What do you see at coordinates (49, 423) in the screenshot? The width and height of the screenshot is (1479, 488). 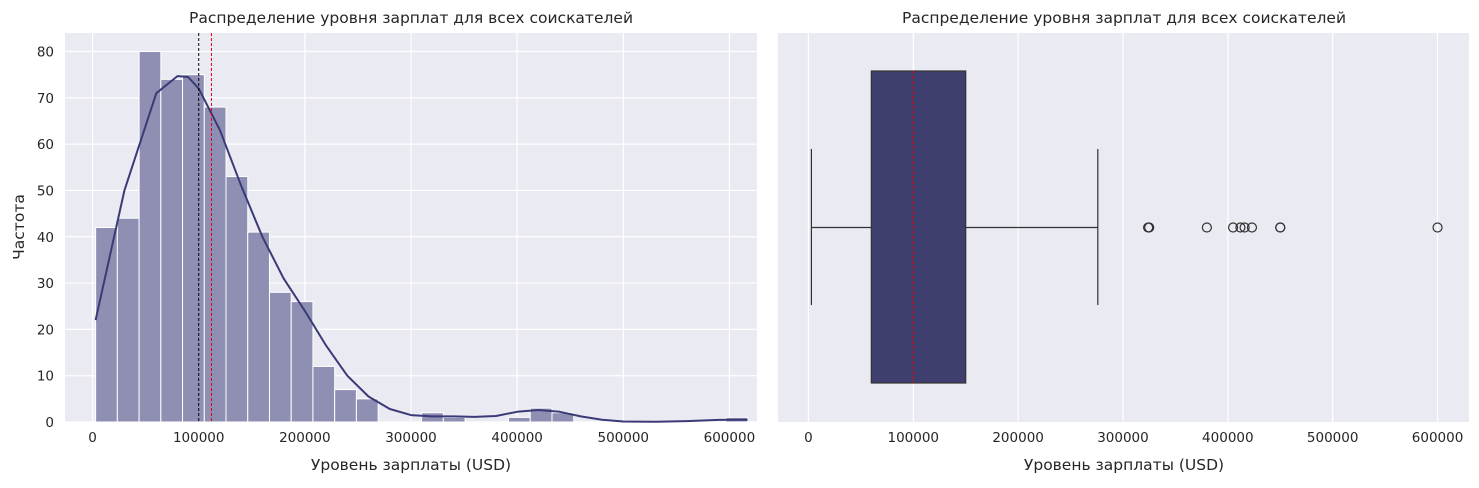 I see `histogram-y-tick-label: 0` at bounding box center [49, 423].